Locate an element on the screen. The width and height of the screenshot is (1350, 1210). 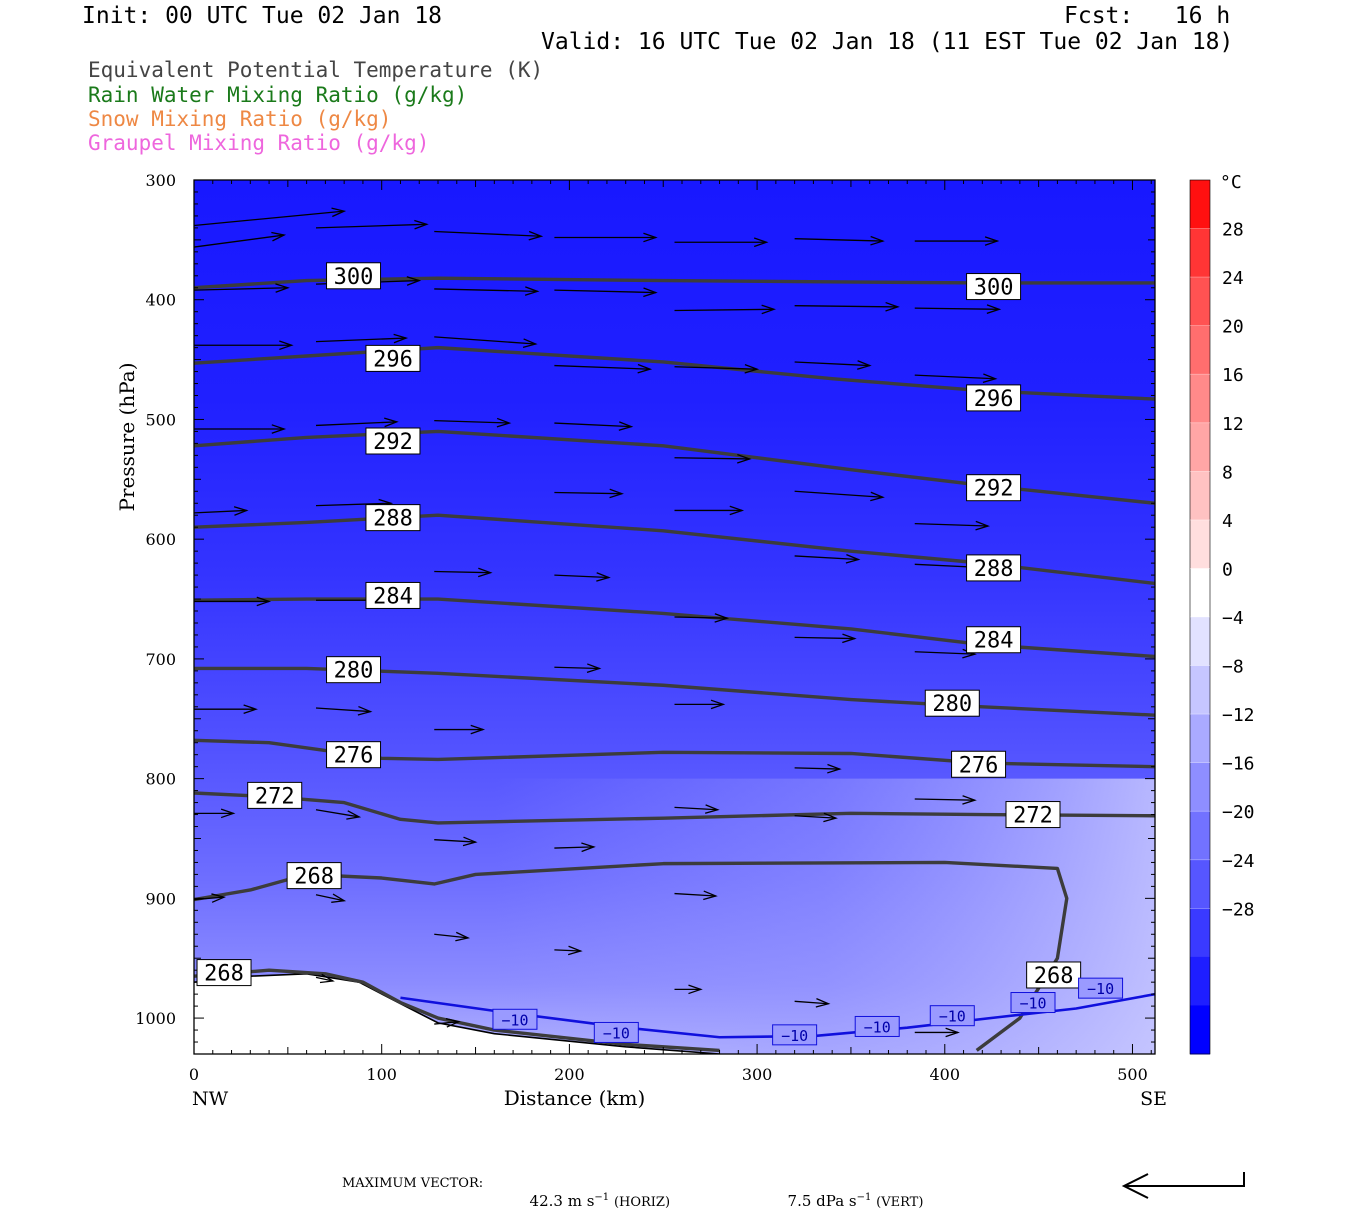
theta-e-label: 284 is located at coordinates (994, 640).